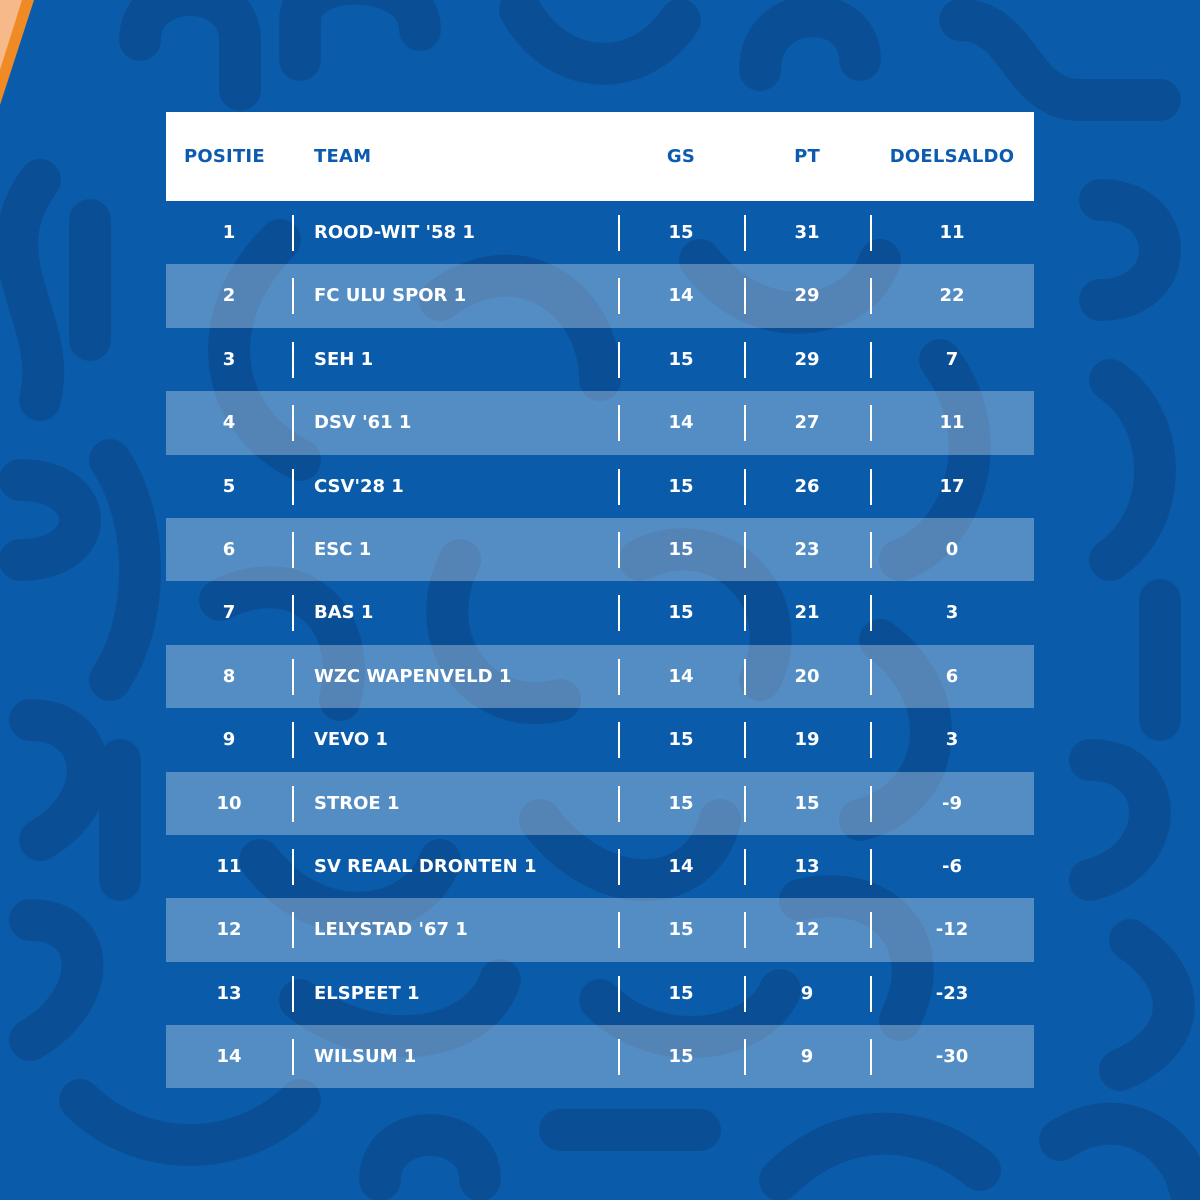  I want to click on cell-position: 13, so click(229, 993).